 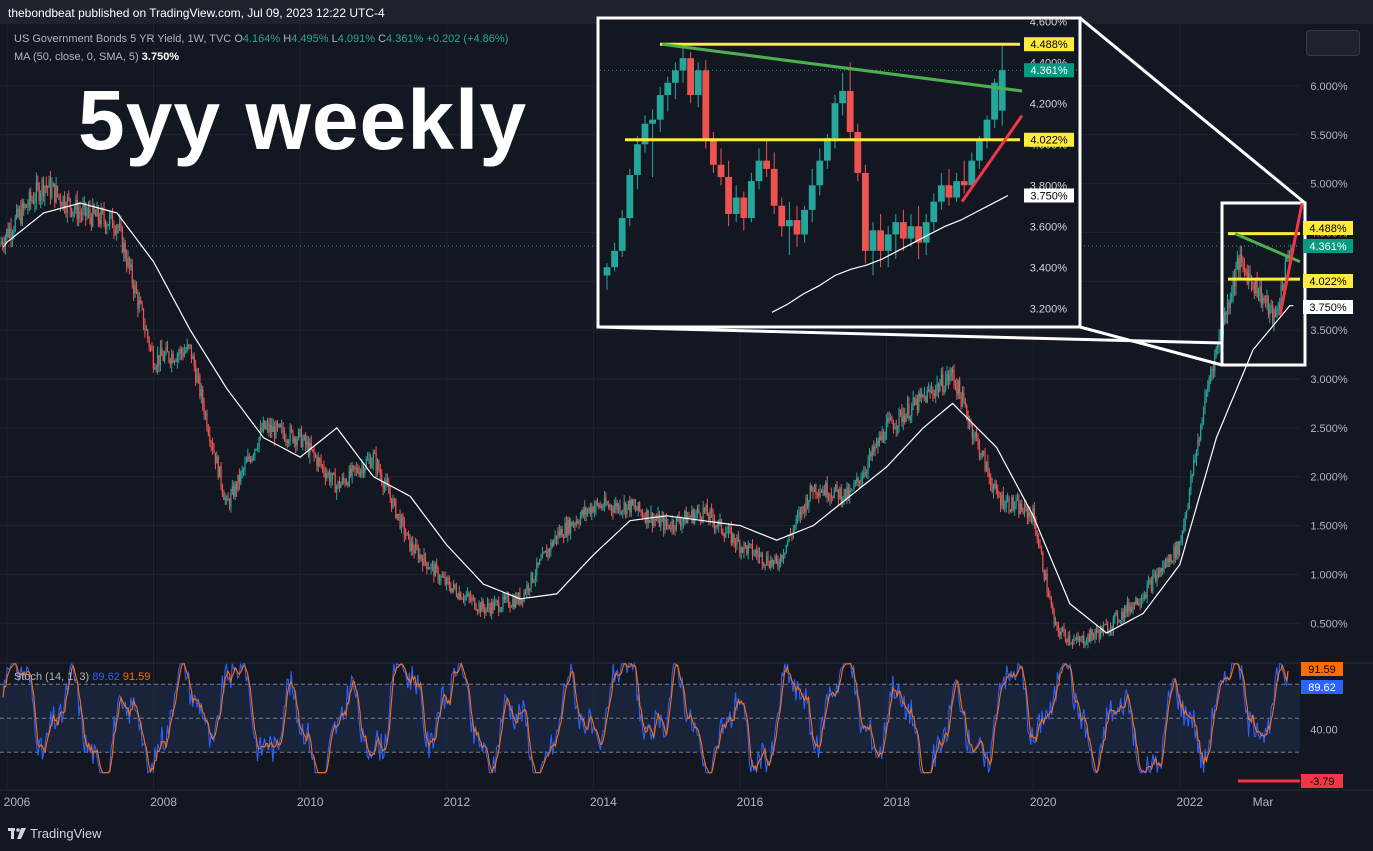 I want to click on connector-bottom, so click(x=1151, y=346).